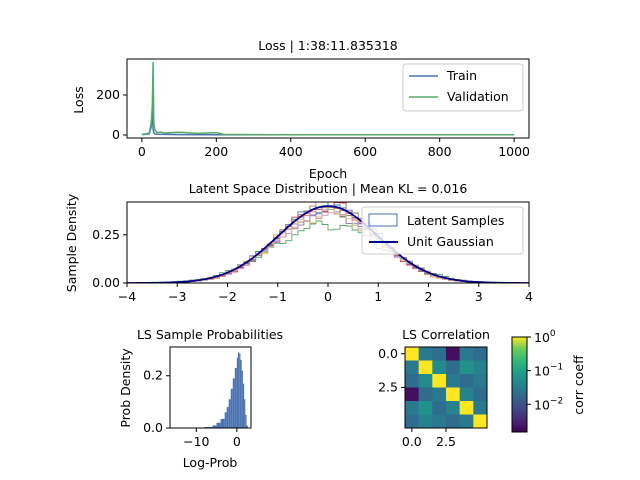 This screenshot has height=480, width=640. What do you see at coordinates (116, 134) in the screenshot?
I see `loss-ytick-label: 0` at bounding box center [116, 134].